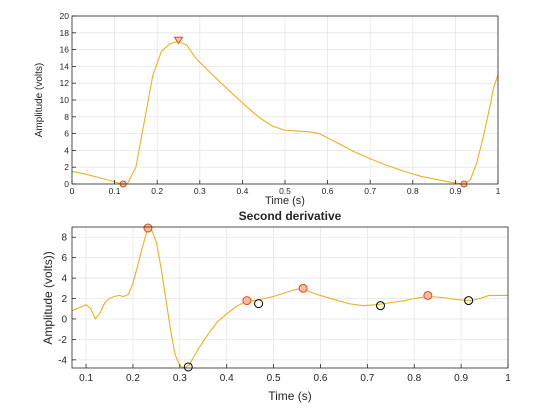 The height and width of the screenshot is (414, 551). What do you see at coordinates (65, 66) in the screenshot?
I see `y-tick-label: 14` at bounding box center [65, 66].